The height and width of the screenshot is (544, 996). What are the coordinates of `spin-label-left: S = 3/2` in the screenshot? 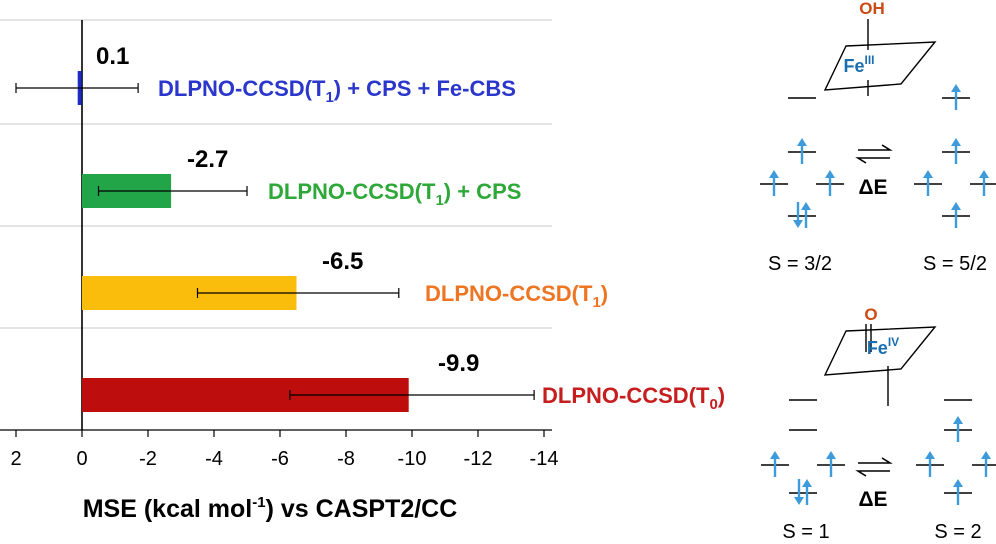 It's located at (800, 264).